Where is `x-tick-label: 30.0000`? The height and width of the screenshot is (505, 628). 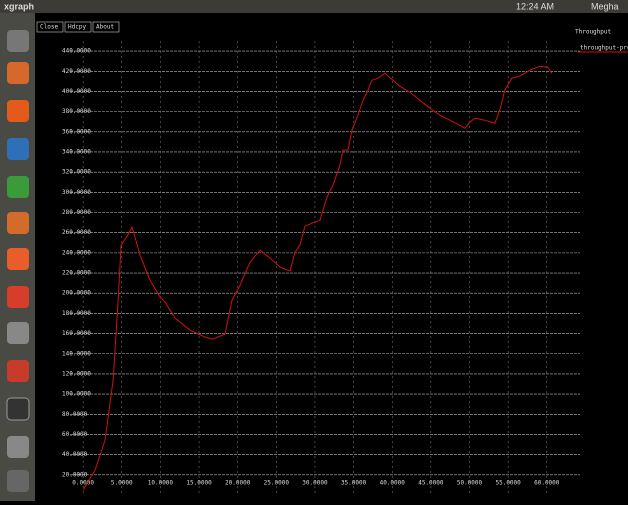 x-tick-label: 30.0000 is located at coordinates (315, 483).